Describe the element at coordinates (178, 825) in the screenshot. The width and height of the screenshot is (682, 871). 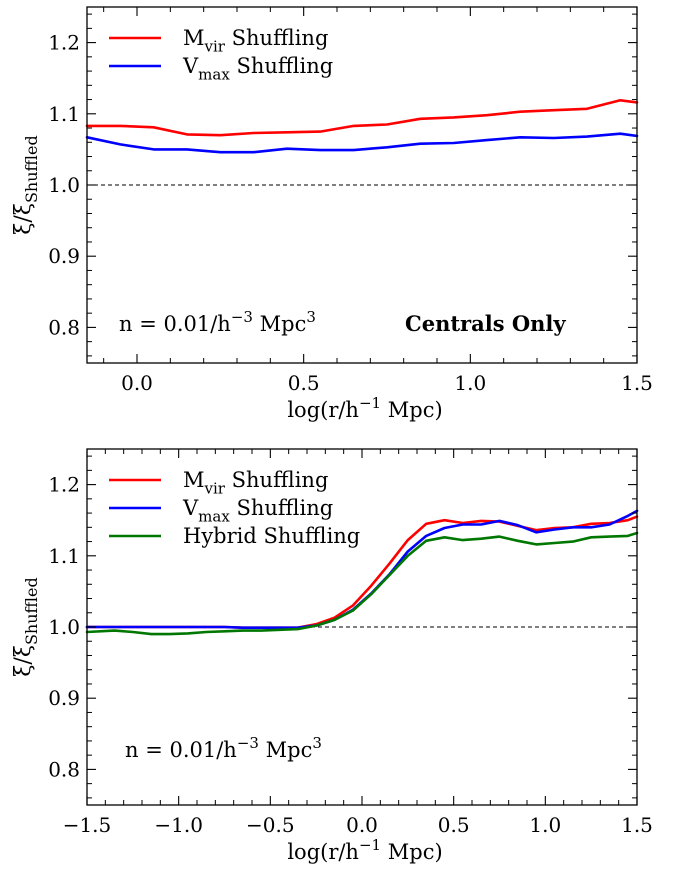
I see `x-tick-label: −1.0` at that location.